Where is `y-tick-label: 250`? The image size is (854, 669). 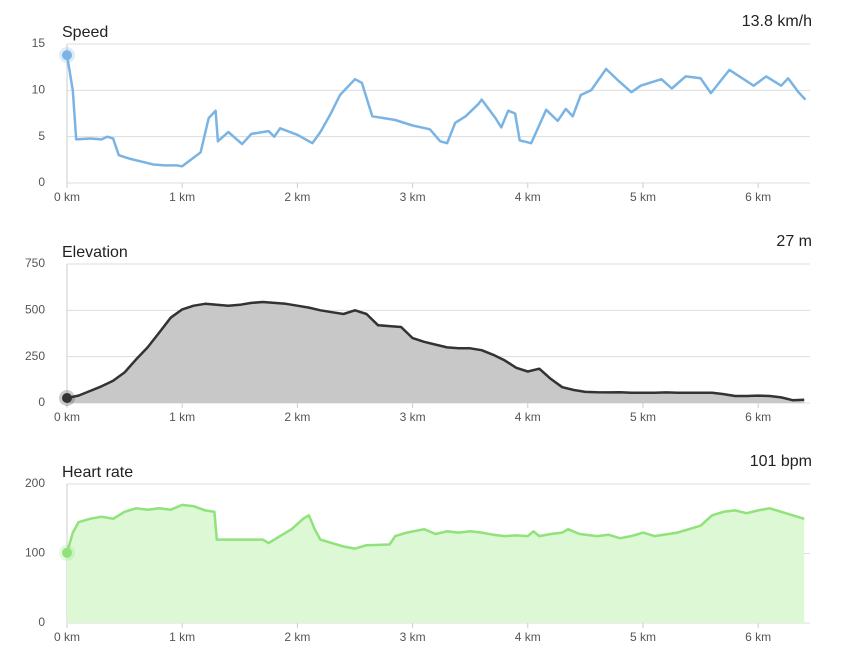
y-tick-label: 250 is located at coordinates (35, 356).